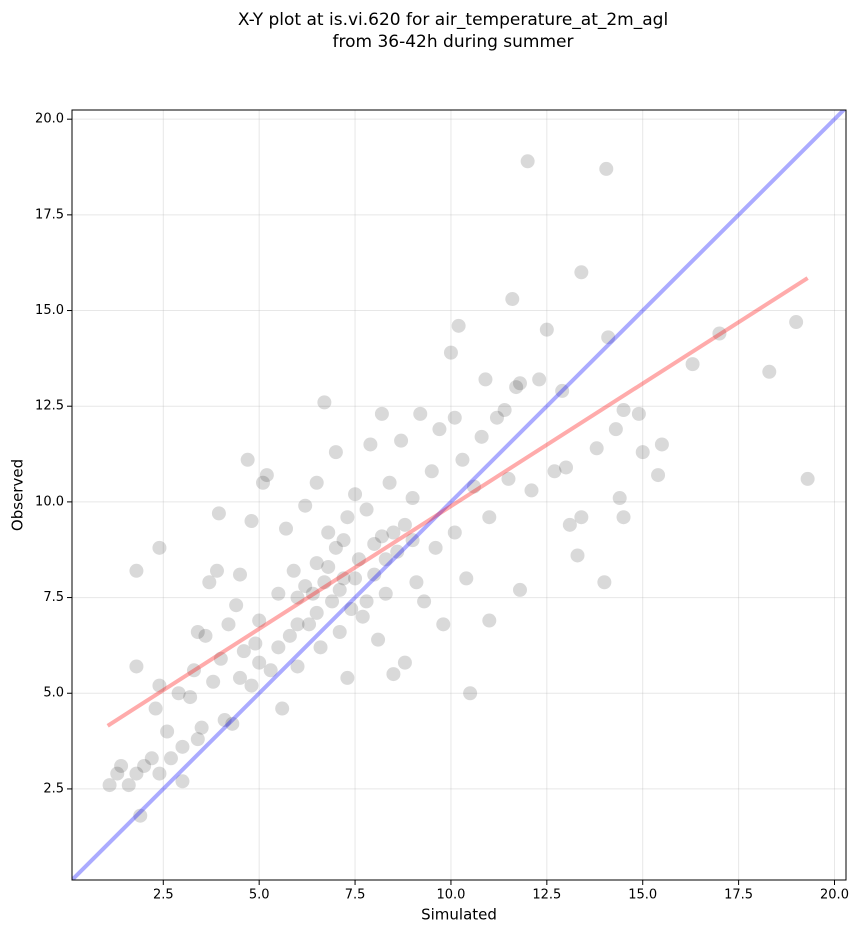 The height and width of the screenshot is (934, 862). What do you see at coordinates (49, 501) in the screenshot?
I see `y-tick-label: 10.0` at bounding box center [49, 501].